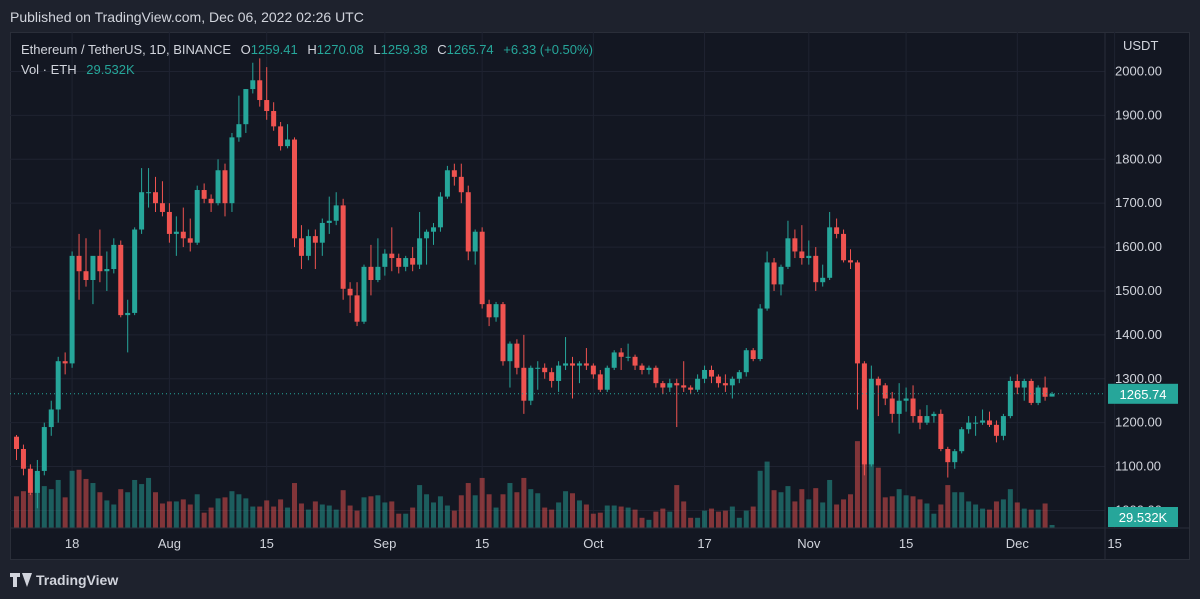  I want to click on time-tick-label: 15, so click(482, 543).